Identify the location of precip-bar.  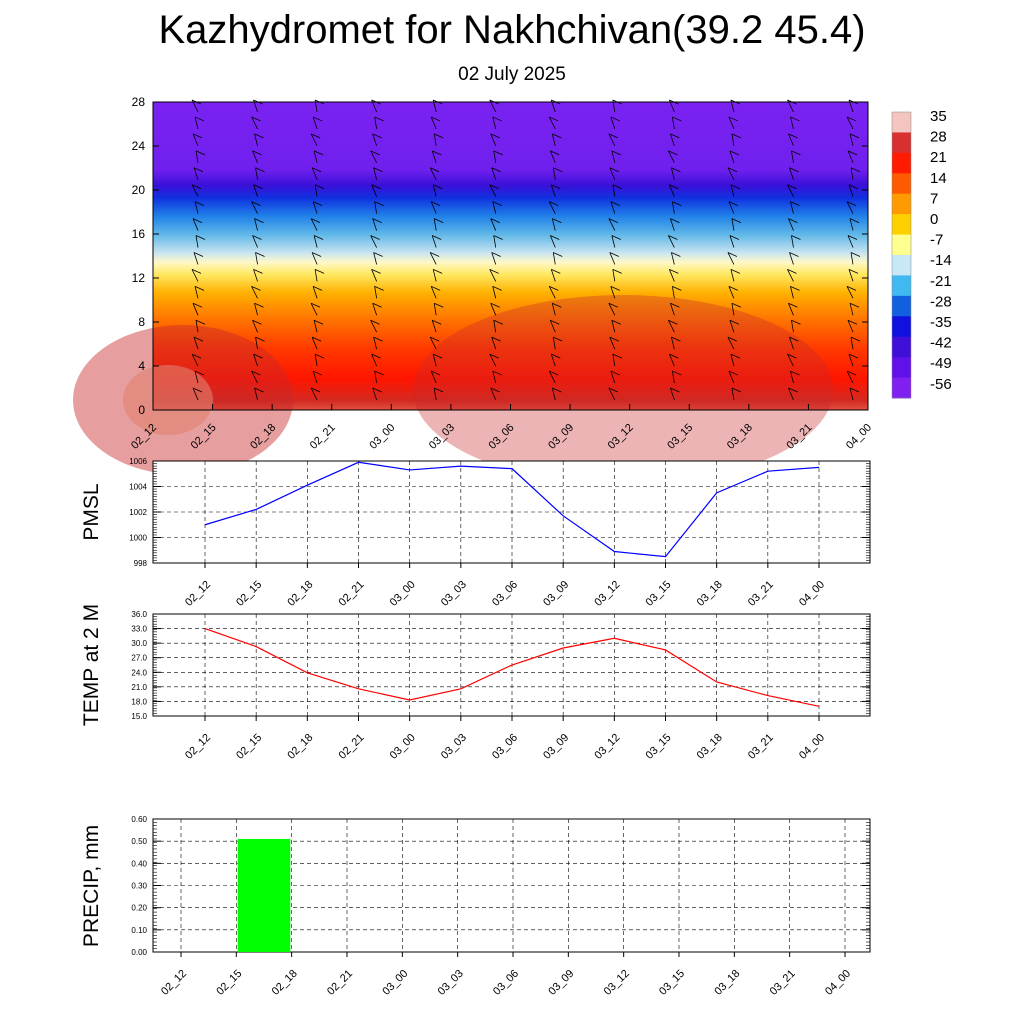
(264, 895).